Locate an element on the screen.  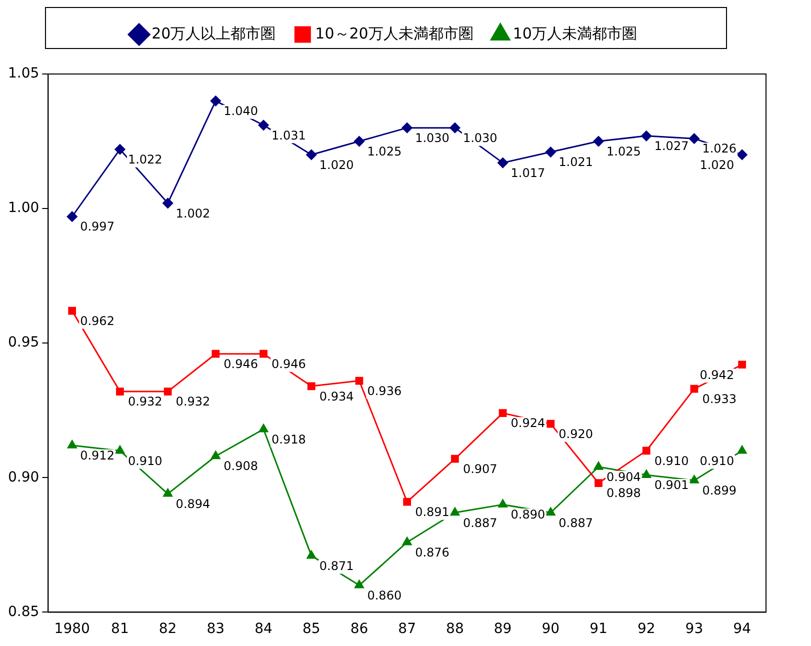
data-label: 0.901 is located at coordinates (671, 485).